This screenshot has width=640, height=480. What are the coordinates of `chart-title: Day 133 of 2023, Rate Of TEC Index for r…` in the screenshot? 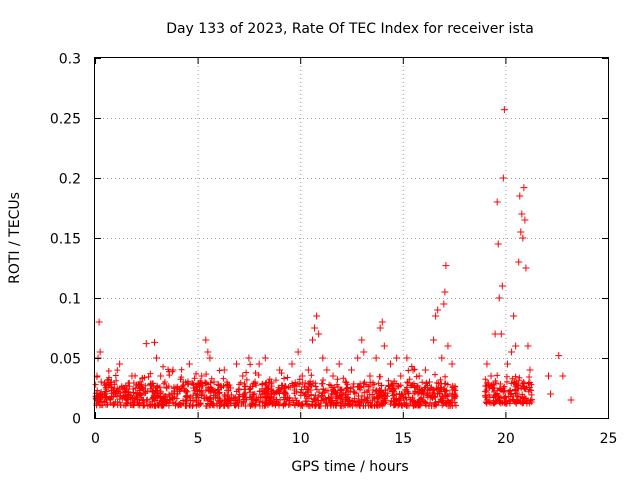 It's located at (350, 29).